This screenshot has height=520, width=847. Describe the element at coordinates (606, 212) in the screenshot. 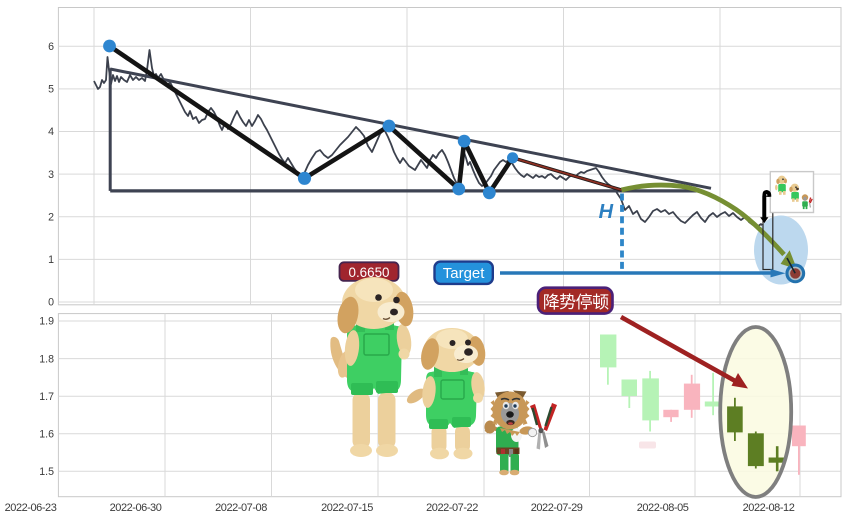

I see `svg-text: H` at that location.